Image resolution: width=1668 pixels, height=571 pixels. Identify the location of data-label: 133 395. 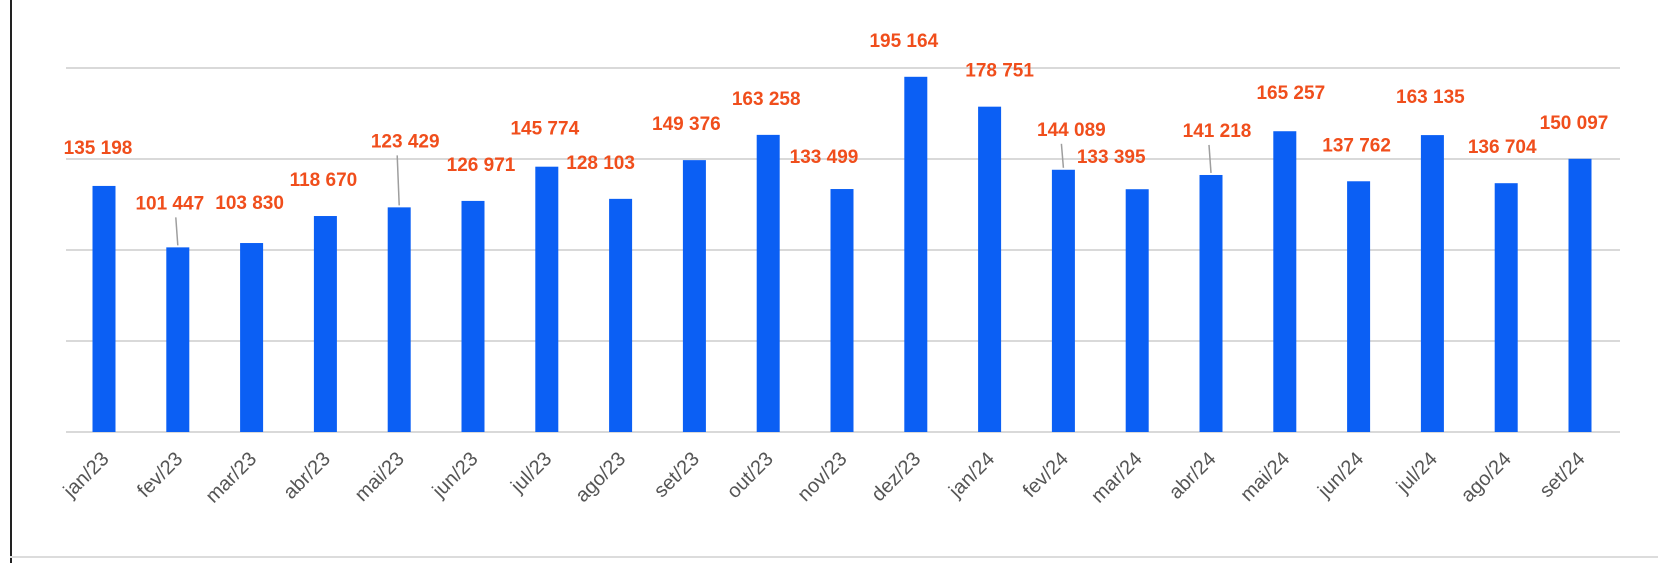
(1111, 157).